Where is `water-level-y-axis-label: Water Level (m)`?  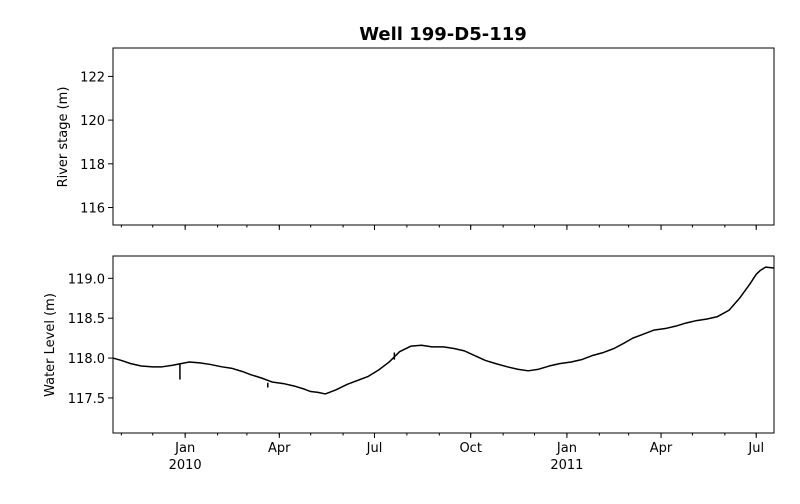
water-level-y-axis-label: Water Level (m) is located at coordinates (50, 345).